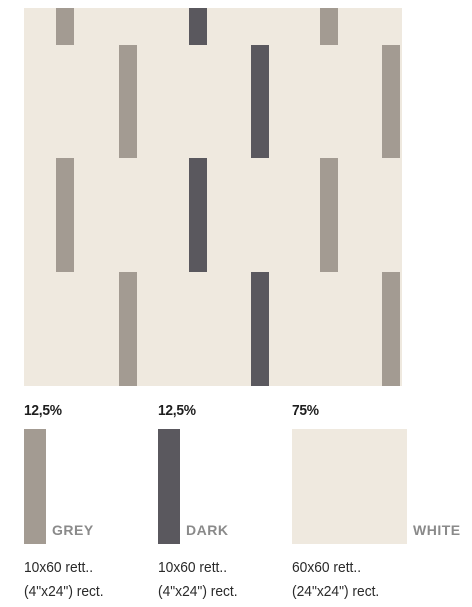  What do you see at coordinates (193, 567) in the screenshot?
I see `dark-tile-size: 10x60 rett..` at bounding box center [193, 567].